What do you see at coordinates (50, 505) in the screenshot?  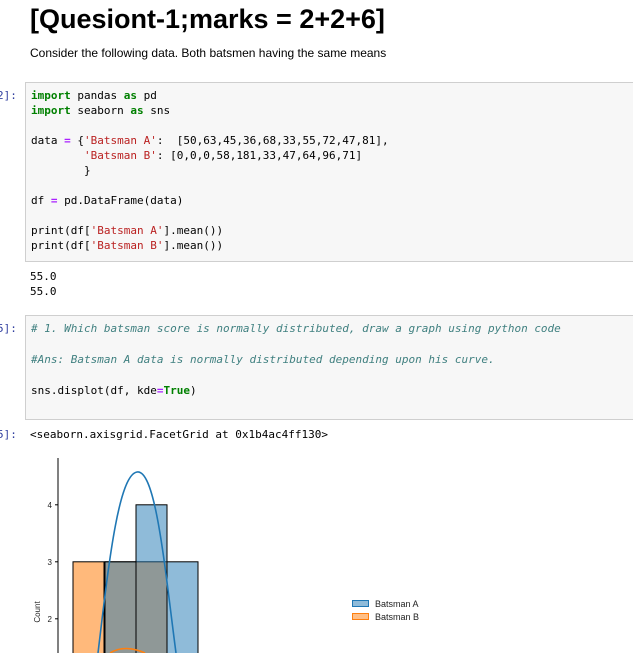 I see `y-tick-label: 4` at bounding box center [50, 505].